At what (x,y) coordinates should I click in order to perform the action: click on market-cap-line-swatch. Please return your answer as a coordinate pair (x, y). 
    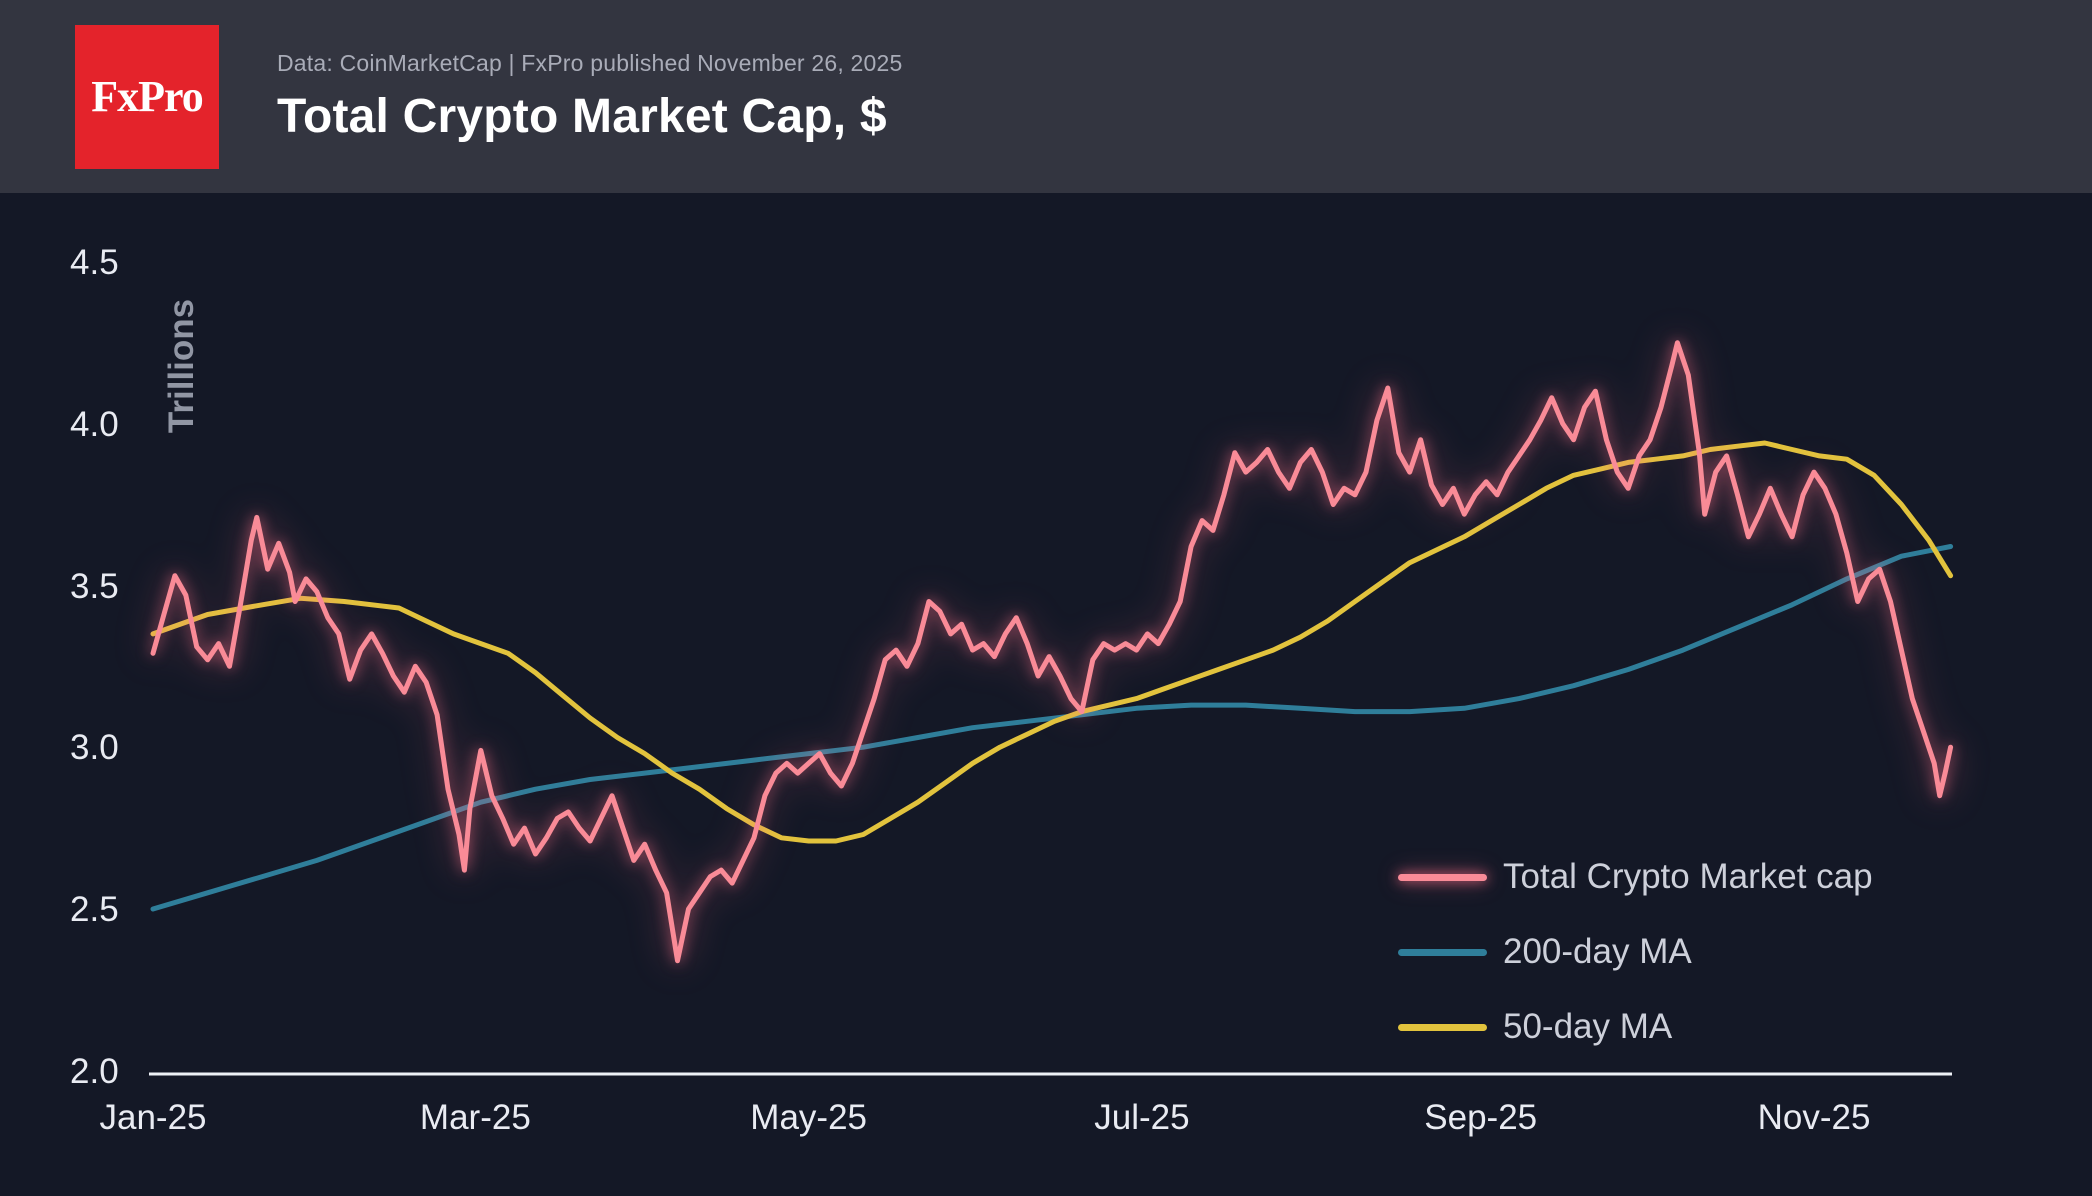
    Looking at the image, I should click on (1442, 877).